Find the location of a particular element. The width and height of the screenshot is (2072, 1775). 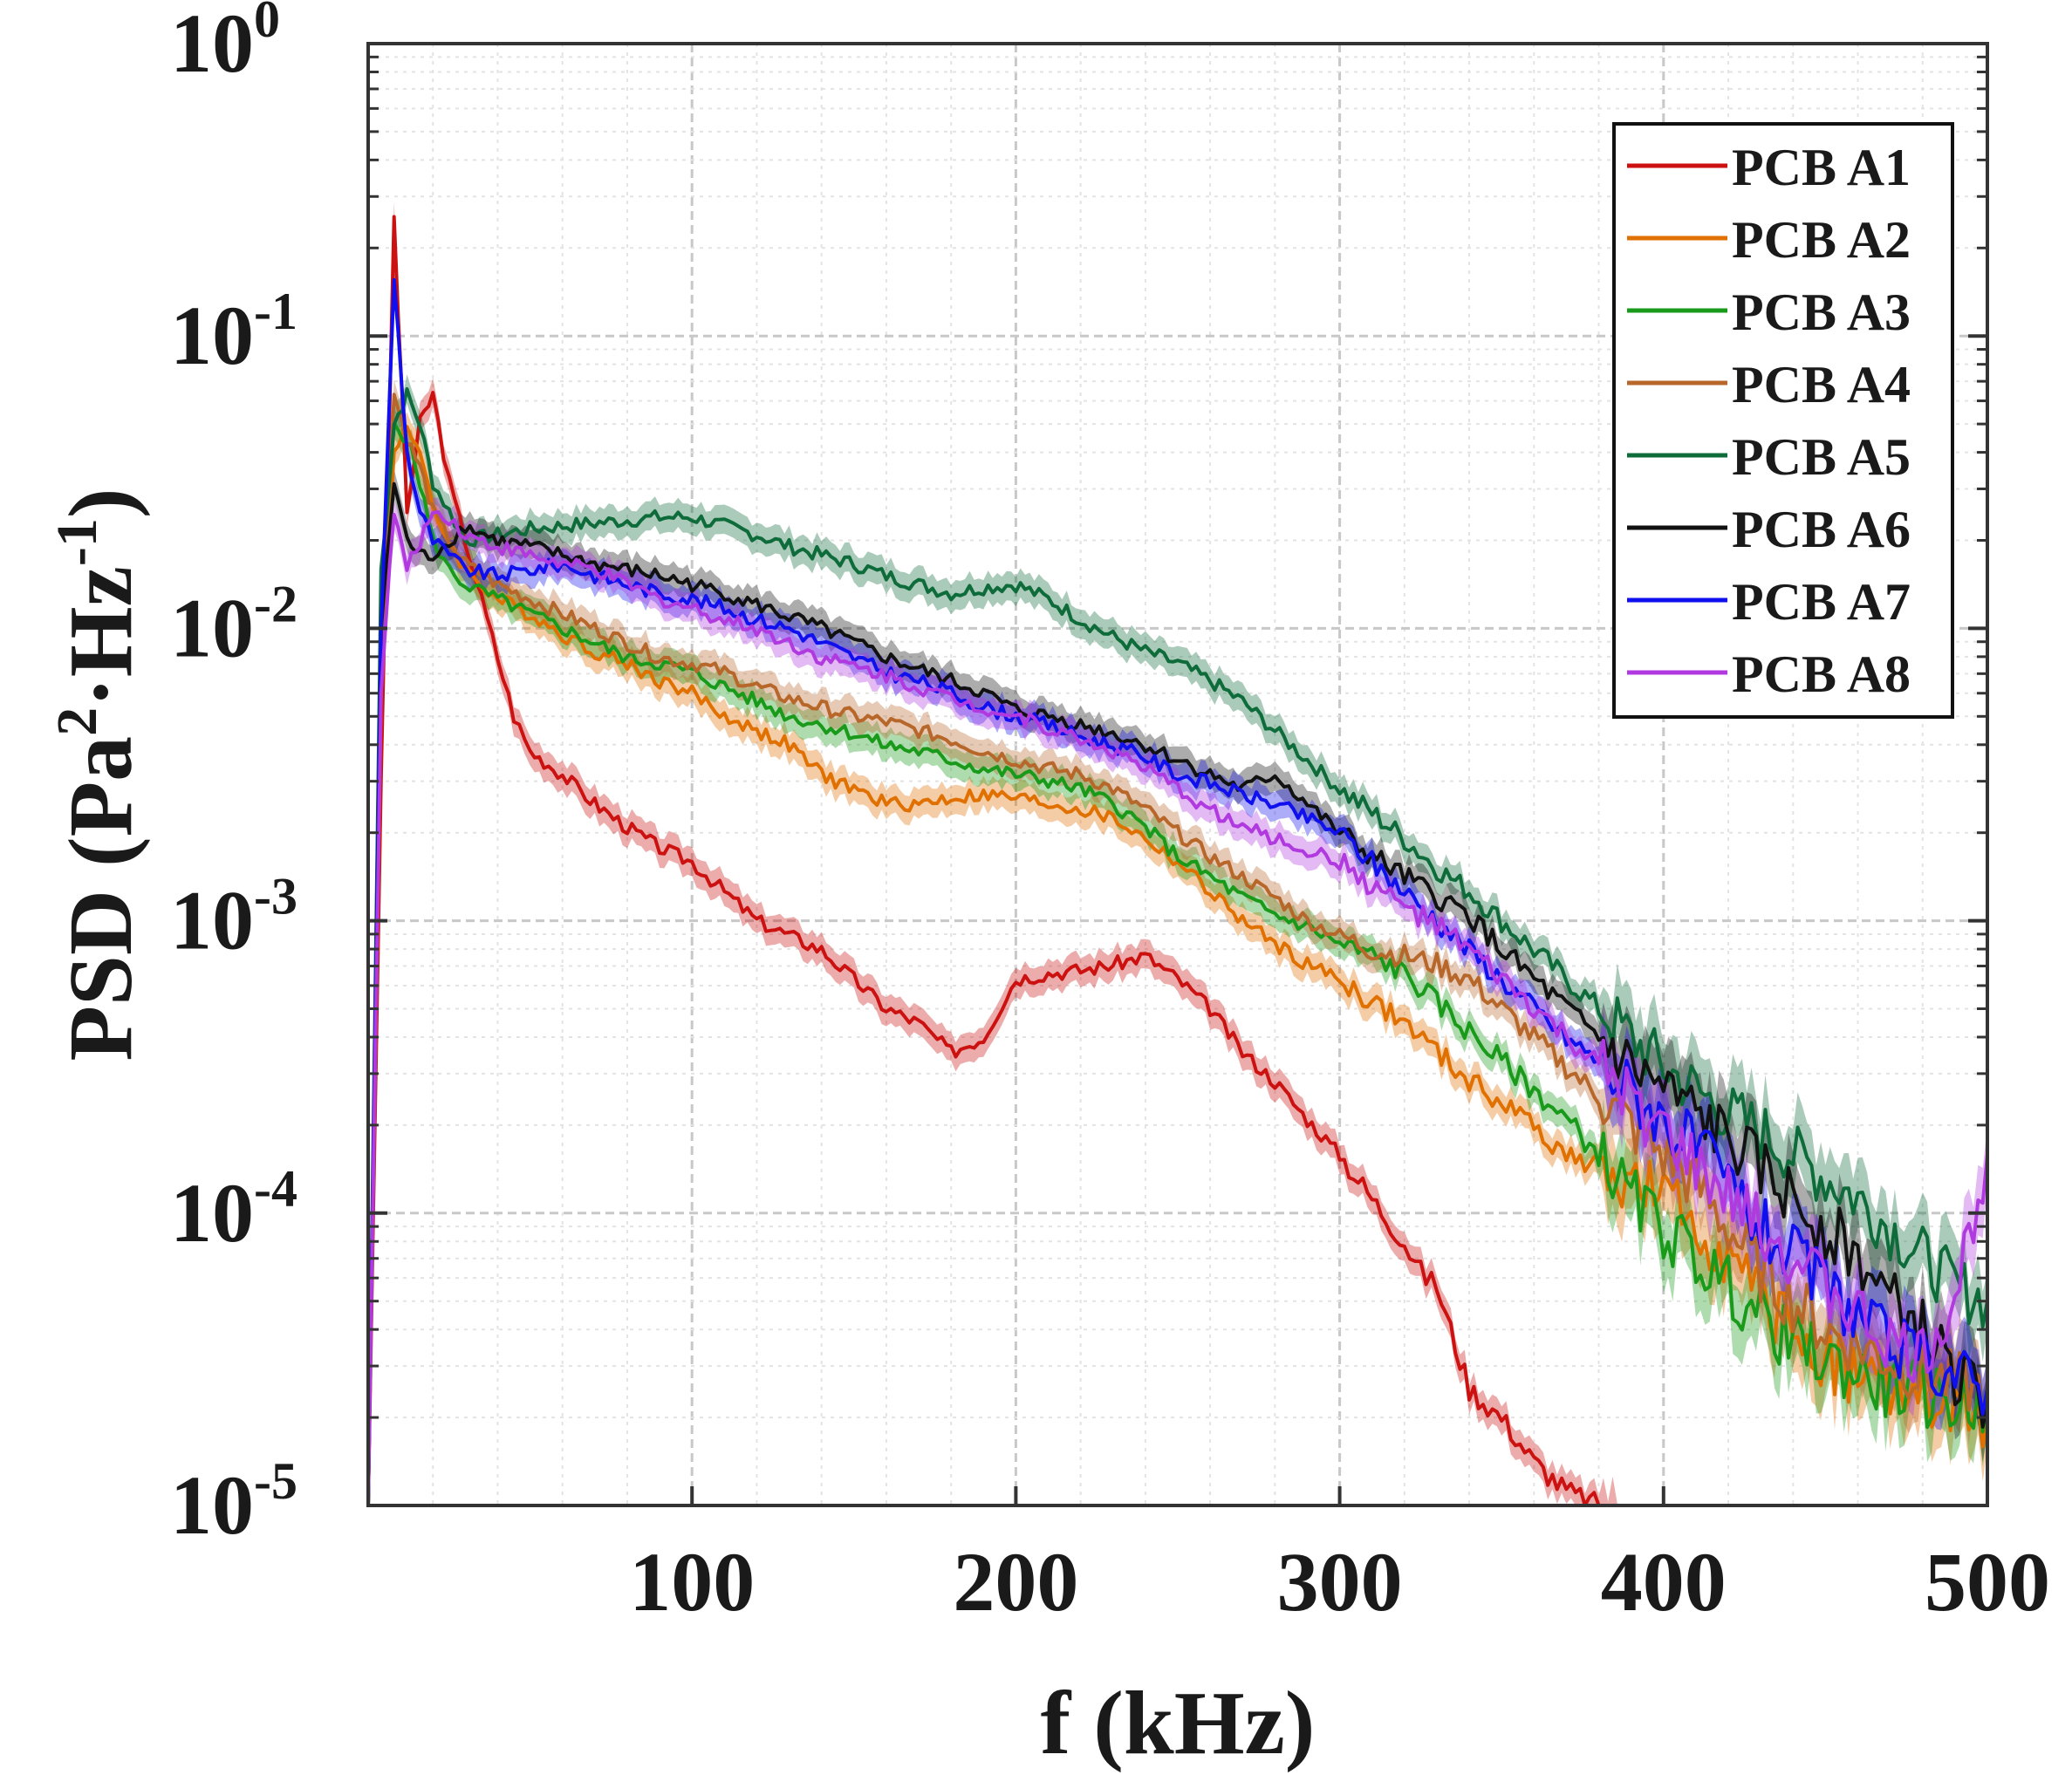

x-axis-title: f (kHz) is located at coordinates (1179, 1723).